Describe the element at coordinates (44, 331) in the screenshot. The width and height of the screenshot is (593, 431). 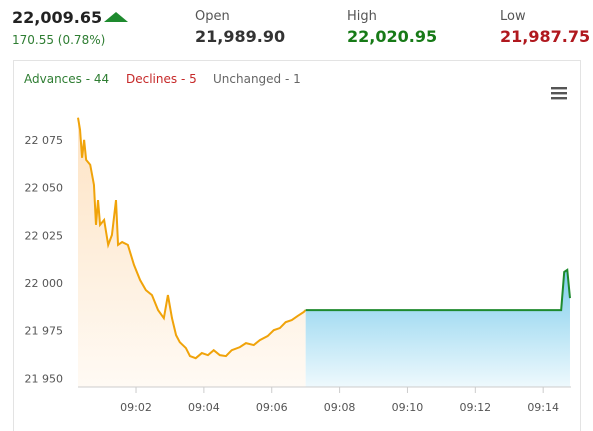
I see `y-tick-label: 21 975` at that location.